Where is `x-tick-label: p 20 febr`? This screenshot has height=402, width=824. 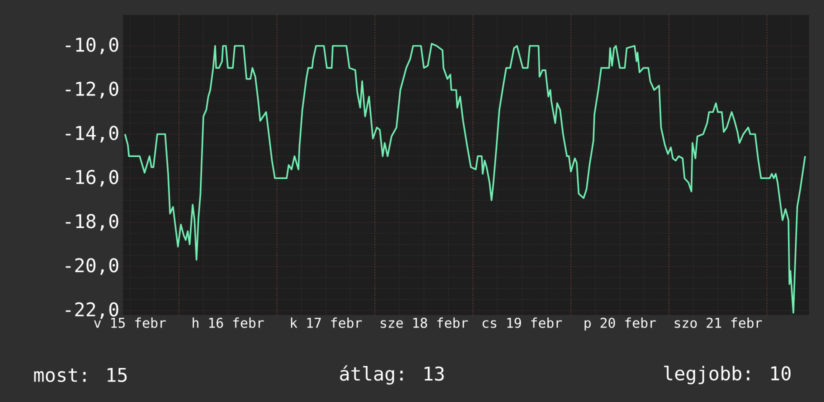
x-tick-label: p 20 febr is located at coordinates (620, 324).